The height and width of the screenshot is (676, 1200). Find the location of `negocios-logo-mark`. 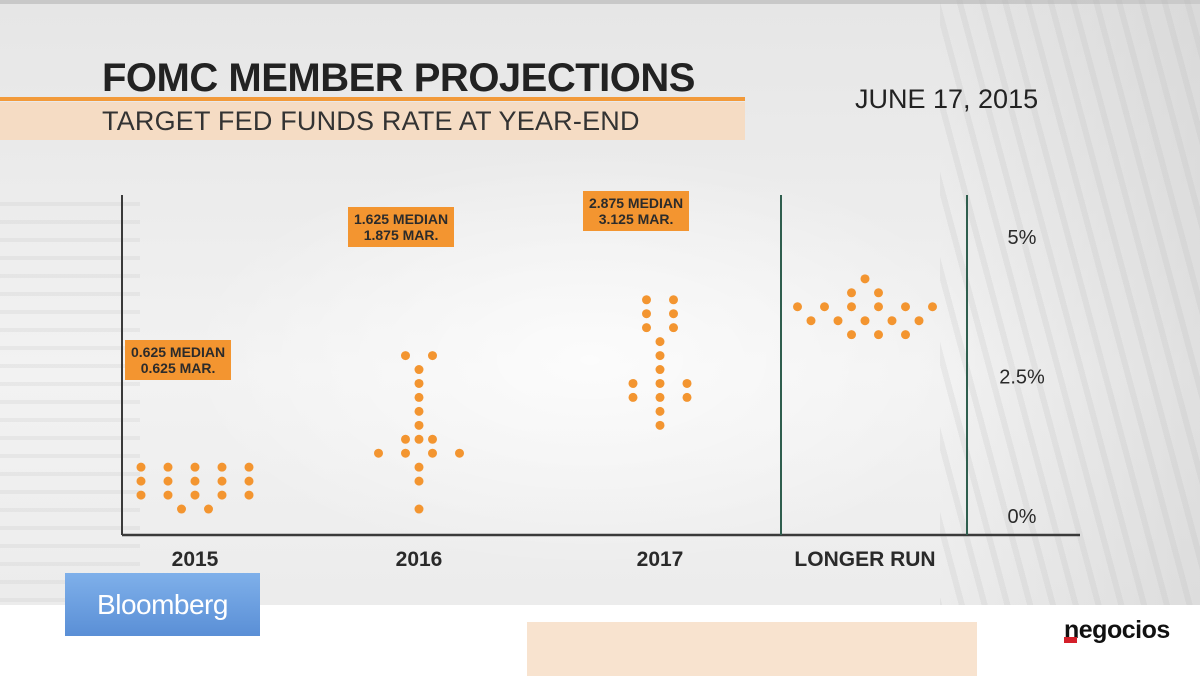

negocios-logo-mark is located at coordinates (1070, 640).